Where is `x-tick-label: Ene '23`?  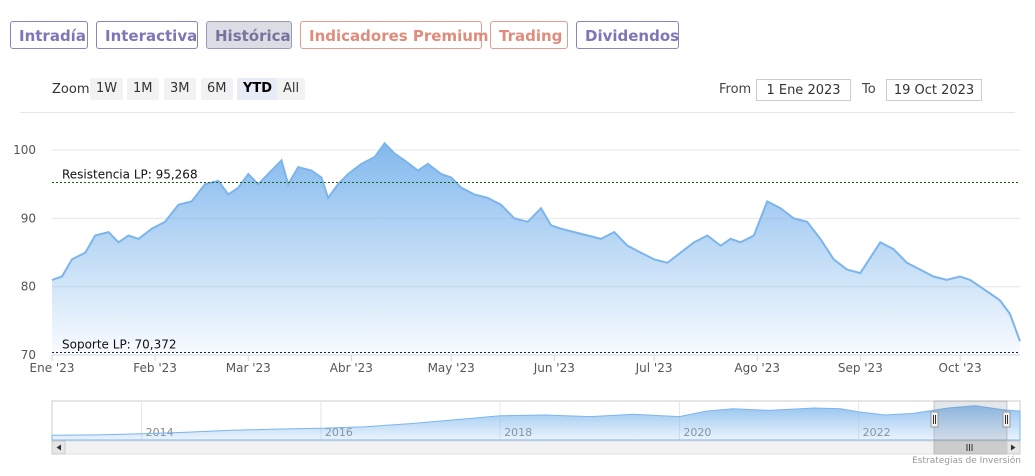
x-tick-label: Ene '23 is located at coordinates (52, 368).